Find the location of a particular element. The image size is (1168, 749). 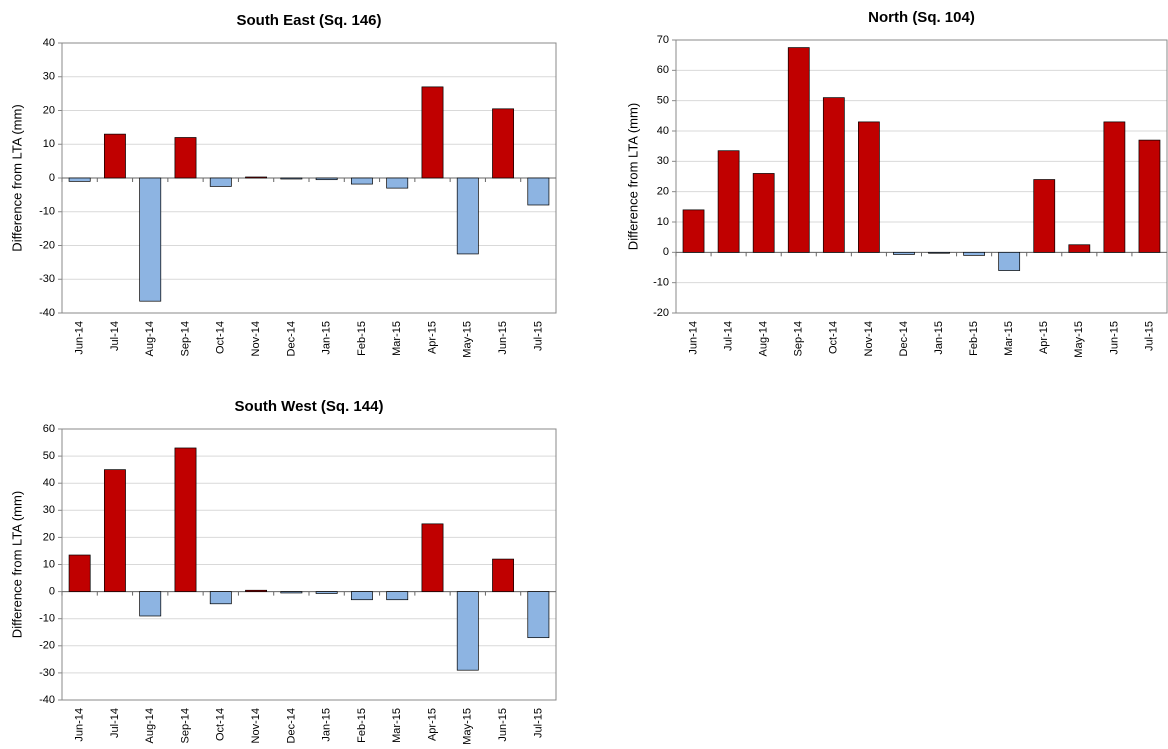

y-tick-label: -10 is located at coordinates (47, 212).